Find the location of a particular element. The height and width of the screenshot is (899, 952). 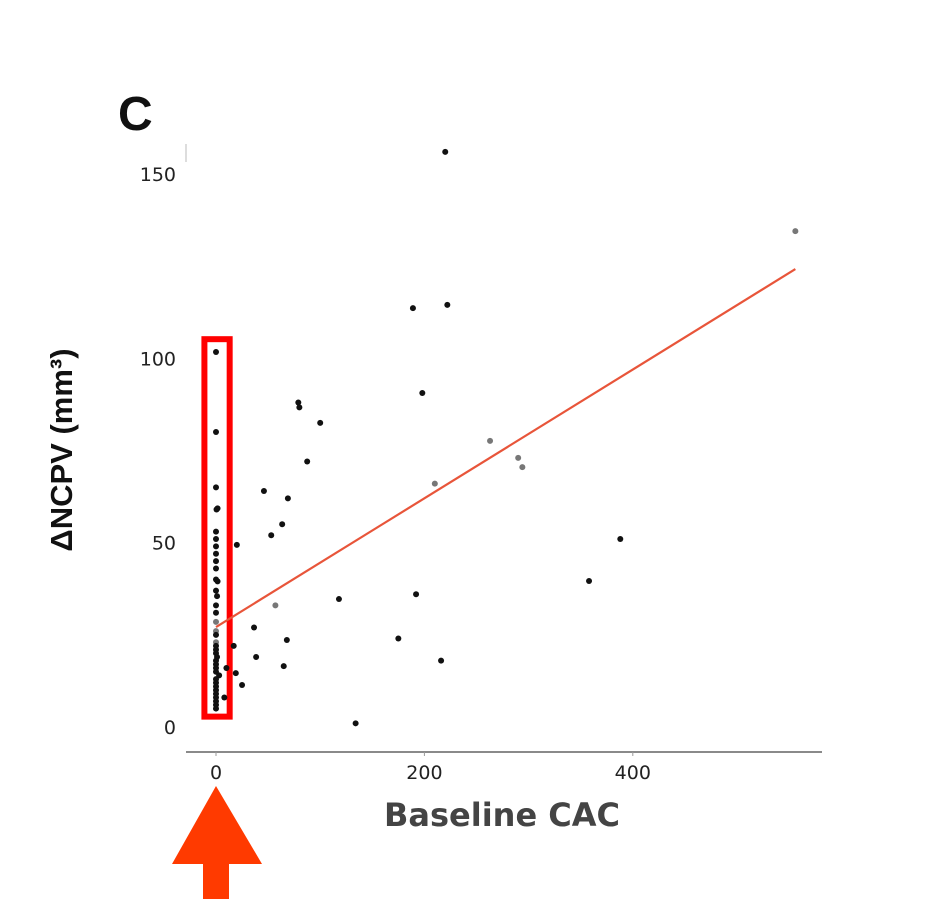

y-tick-label: 50 is located at coordinates (164, 544).